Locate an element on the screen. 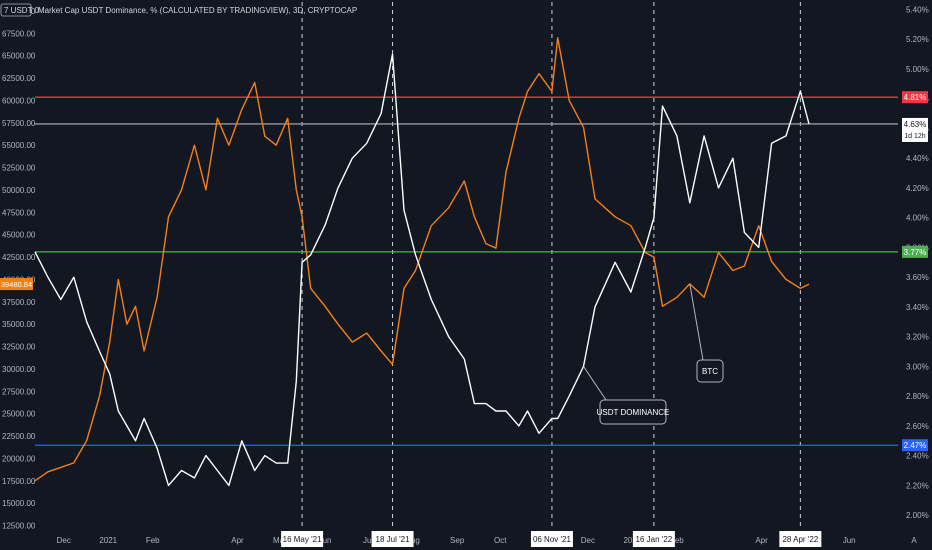 The image size is (932, 550). right-axis-tick: 3.60% is located at coordinates (917, 277).